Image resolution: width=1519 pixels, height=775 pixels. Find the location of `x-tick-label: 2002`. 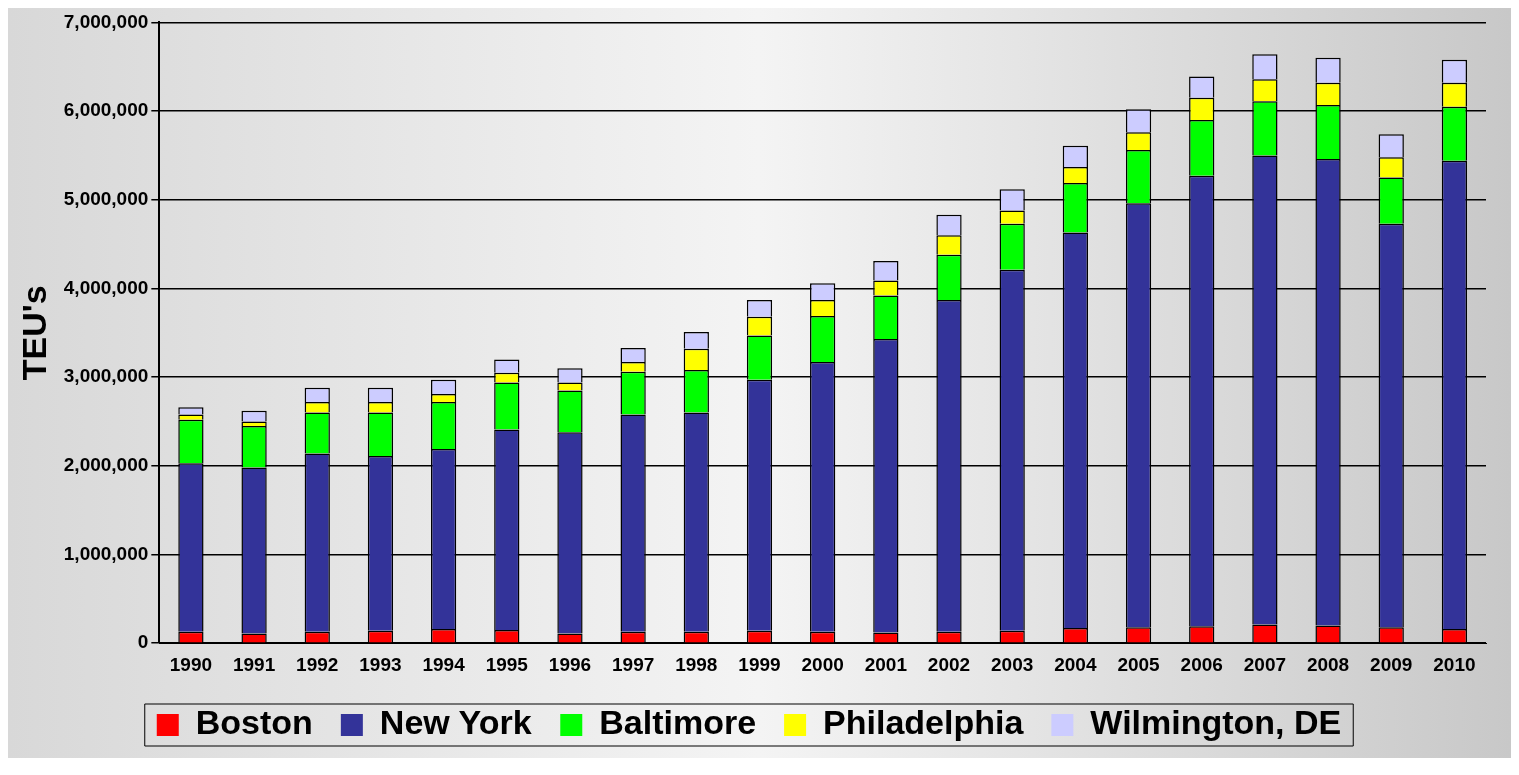

x-tick-label: 2002 is located at coordinates (949, 664).